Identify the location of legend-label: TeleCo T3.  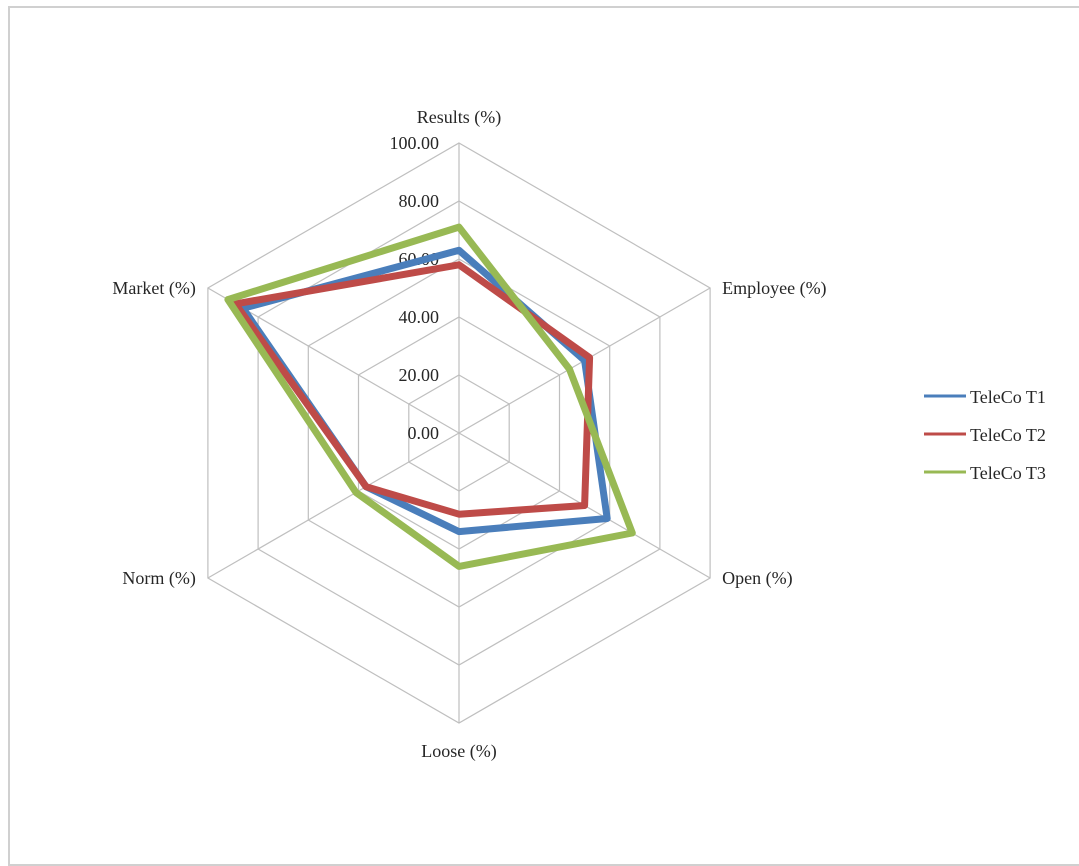
(1008, 473).